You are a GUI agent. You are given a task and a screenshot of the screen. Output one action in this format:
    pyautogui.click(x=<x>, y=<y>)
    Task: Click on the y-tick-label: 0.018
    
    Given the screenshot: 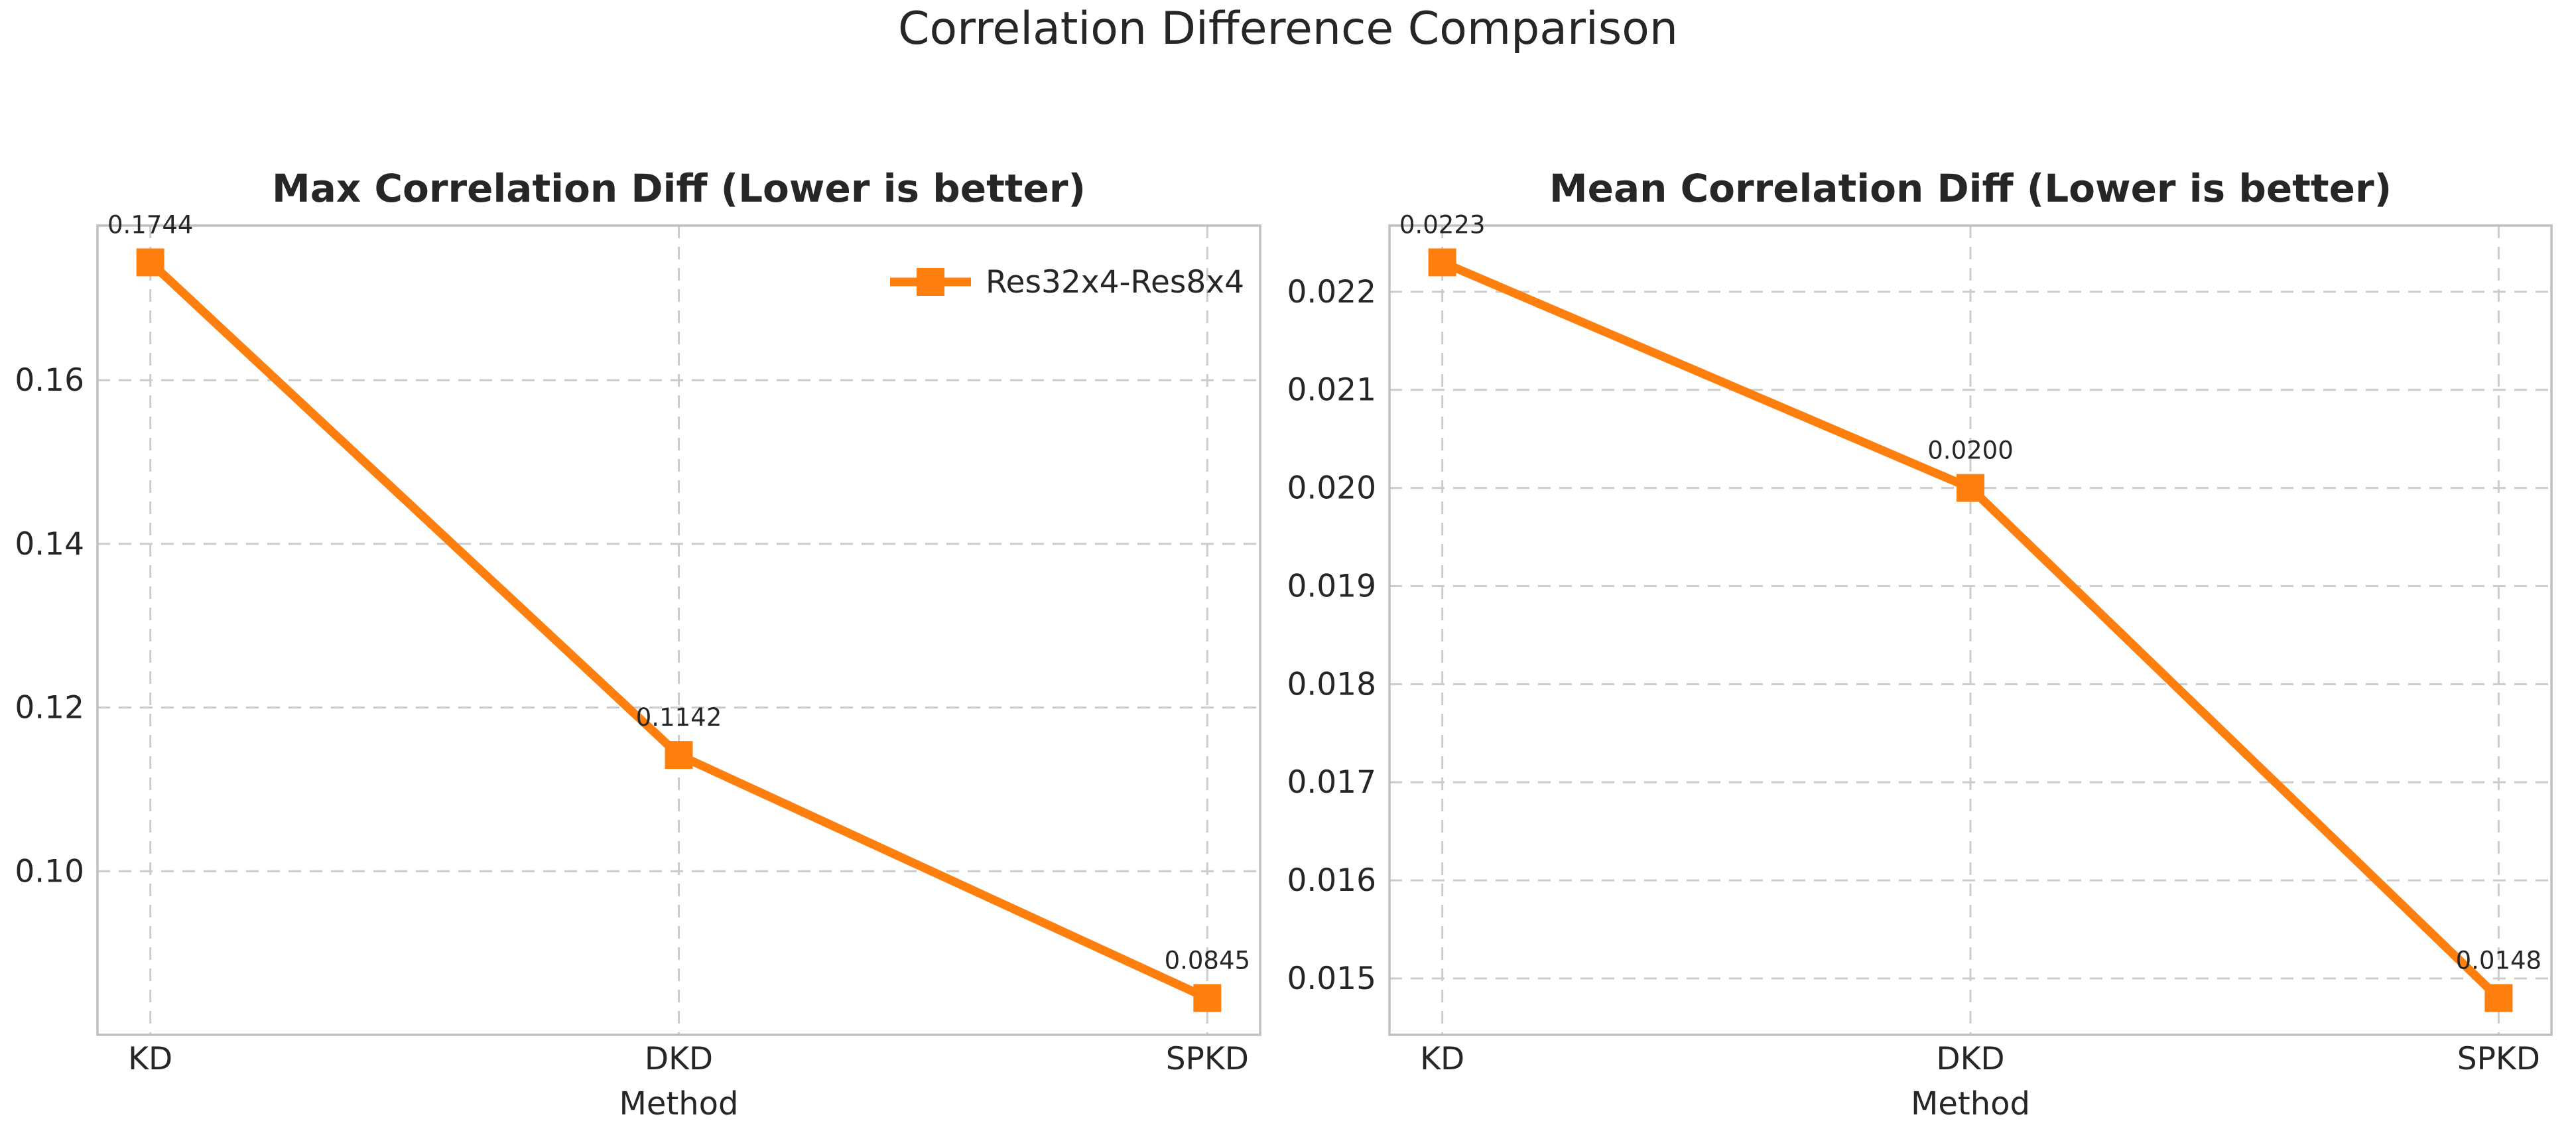 What is the action you would take?
    pyautogui.click(x=1332, y=684)
    